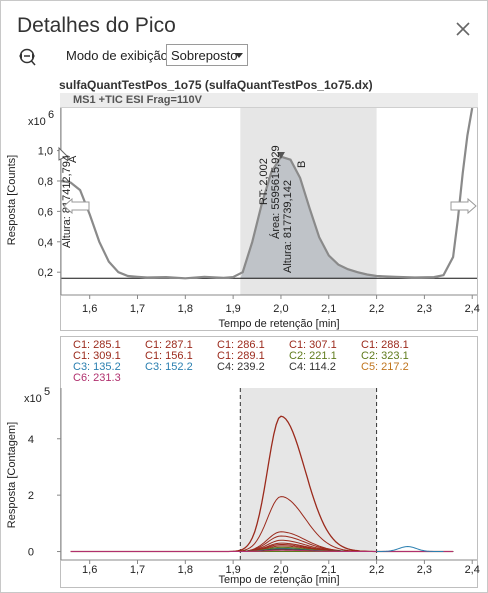 This screenshot has height=593, width=488. What do you see at coordinates (239, 55) in the screenshot?
I see `chevron-down-icon` at bounding box center [239, 55].